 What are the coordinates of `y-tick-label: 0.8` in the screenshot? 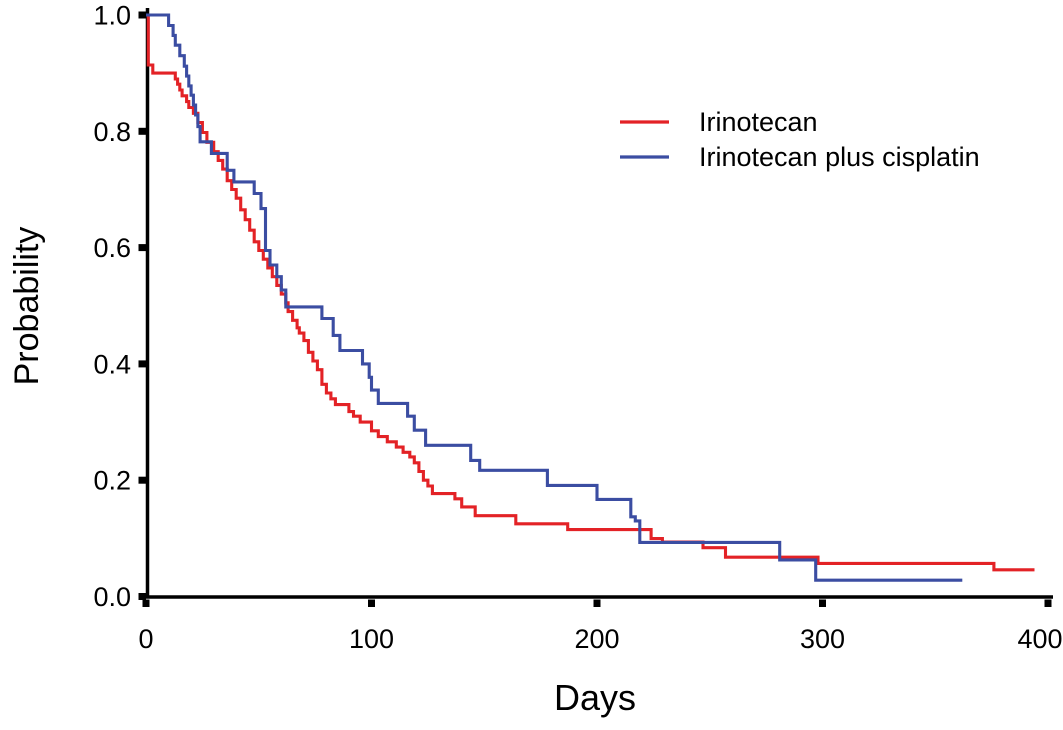 It's located at (112, 132).